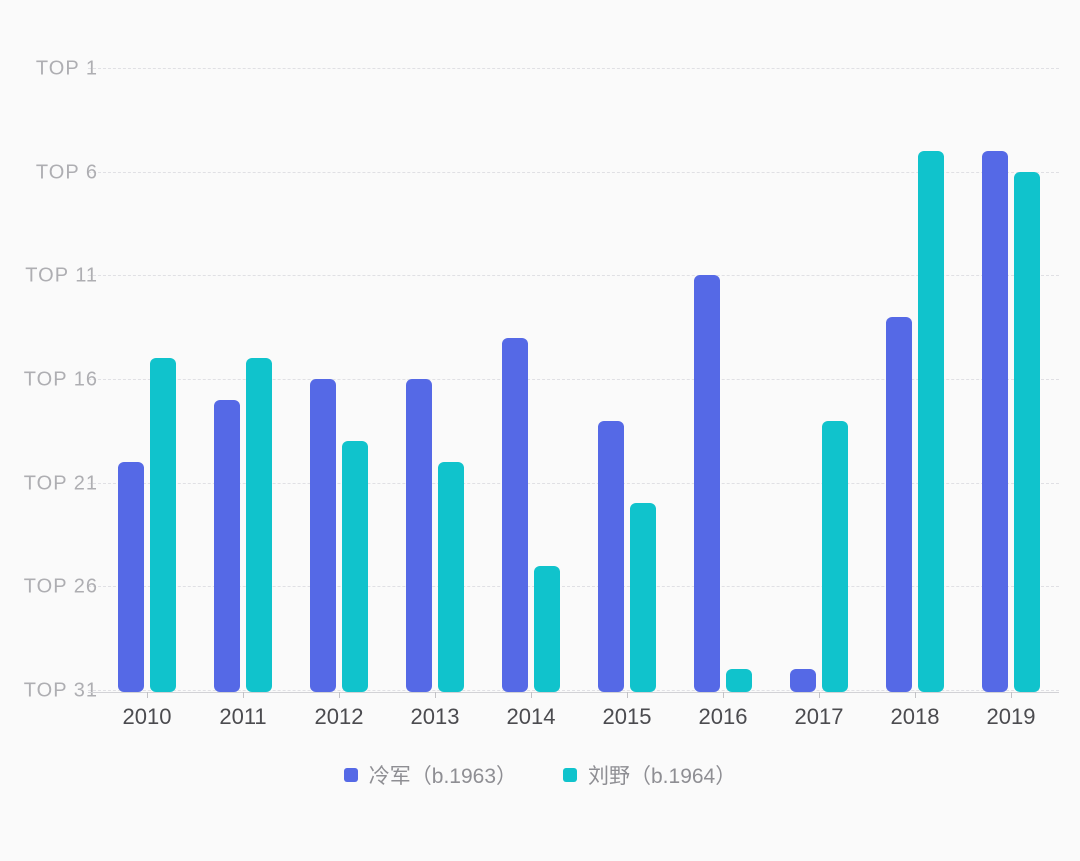  I want to click on x-axis-label-2016: 2016, so click(723, 716).